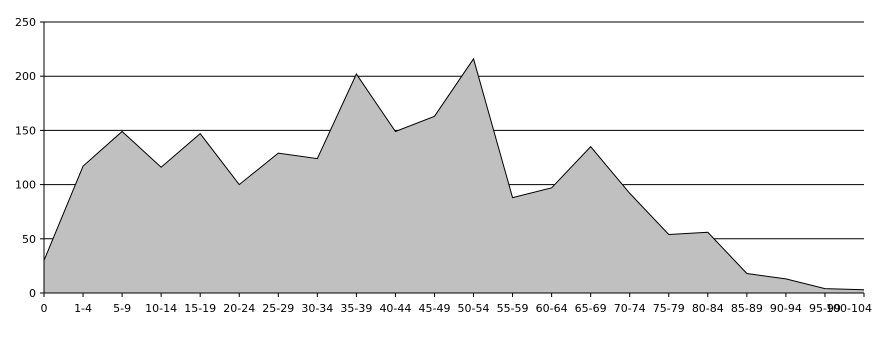  Describe the element at coordinates (630, 308) in the screenshot. I see `x-tick-label-70-74: 70-74` at that location.